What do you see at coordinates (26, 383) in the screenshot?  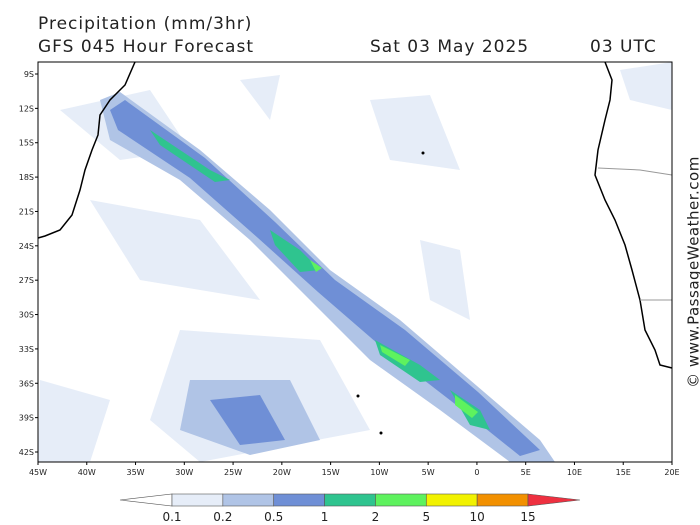 I see `lat-label: 36S` at bounding box center [26, 383].